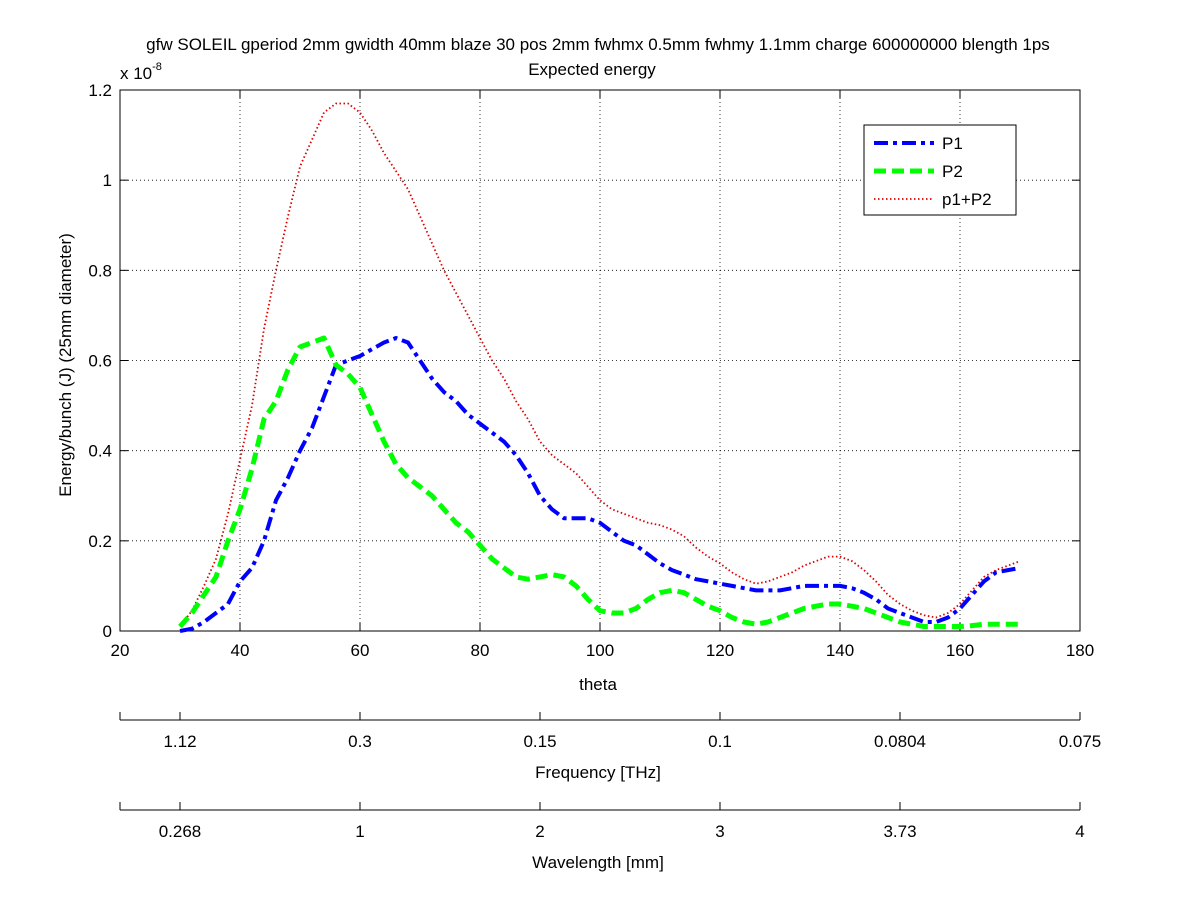 The height and width of the screenshot is (906, 1200). Describe the element at coordinates (1079, 831) in the screenshot. I see `secondary-tick-label: 4` at that location.